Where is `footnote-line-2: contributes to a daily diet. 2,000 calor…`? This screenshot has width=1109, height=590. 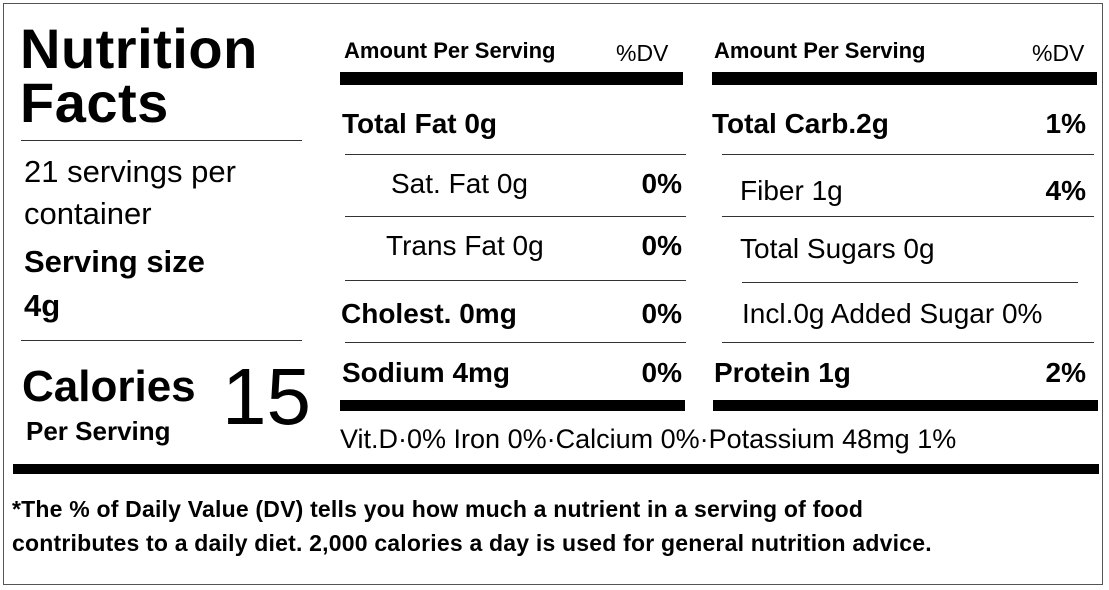
footnote-line-2: contributes to a daily diet. 2,000 calor… is located at coordinates (472, 543).